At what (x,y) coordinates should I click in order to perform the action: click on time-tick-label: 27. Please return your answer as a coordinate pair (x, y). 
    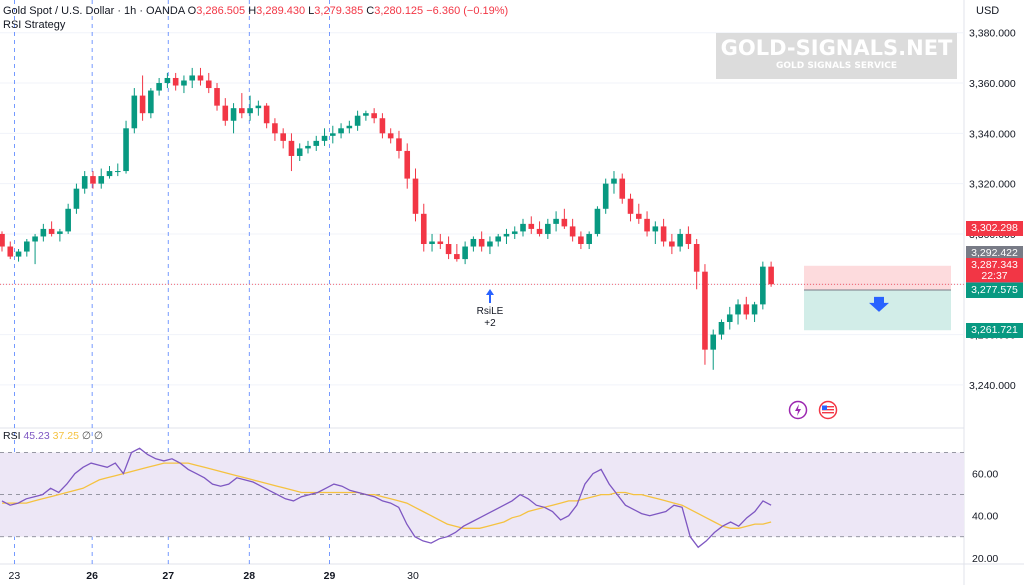
    Looking at the image, I should click on (168, 576).